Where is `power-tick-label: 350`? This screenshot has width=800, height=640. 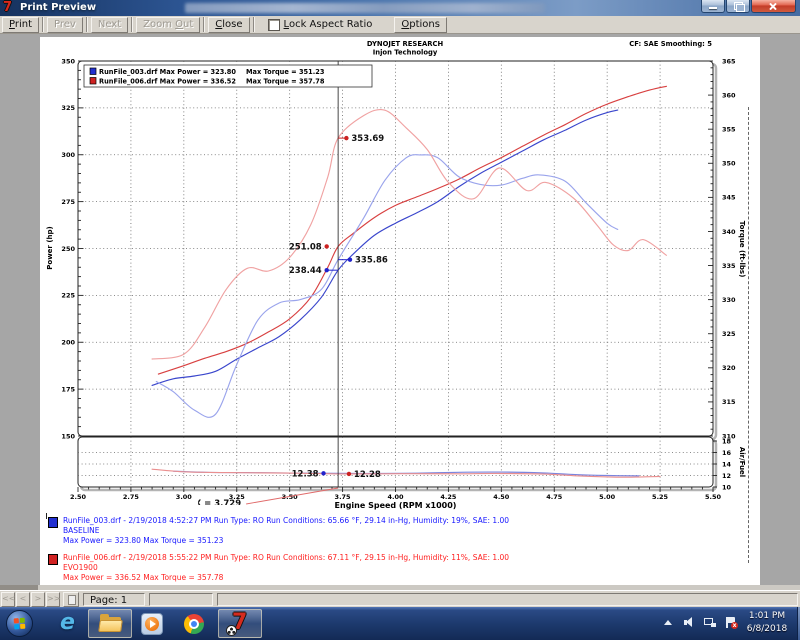
power-tick-label: 350 is located at coordinates (68, 61).